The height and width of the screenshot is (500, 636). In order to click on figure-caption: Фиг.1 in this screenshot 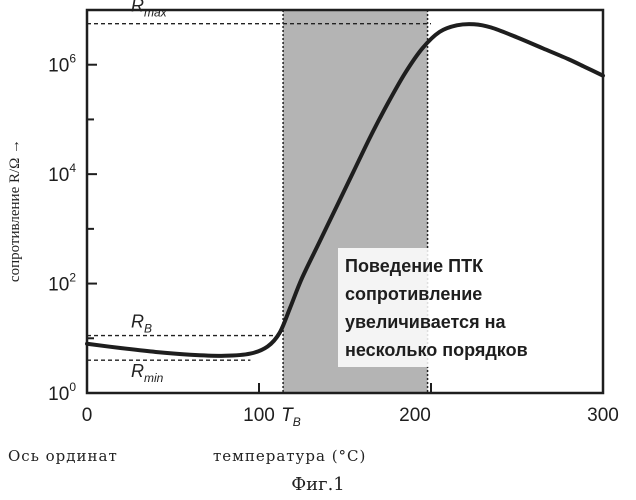, I will do `click(318, 484)`.